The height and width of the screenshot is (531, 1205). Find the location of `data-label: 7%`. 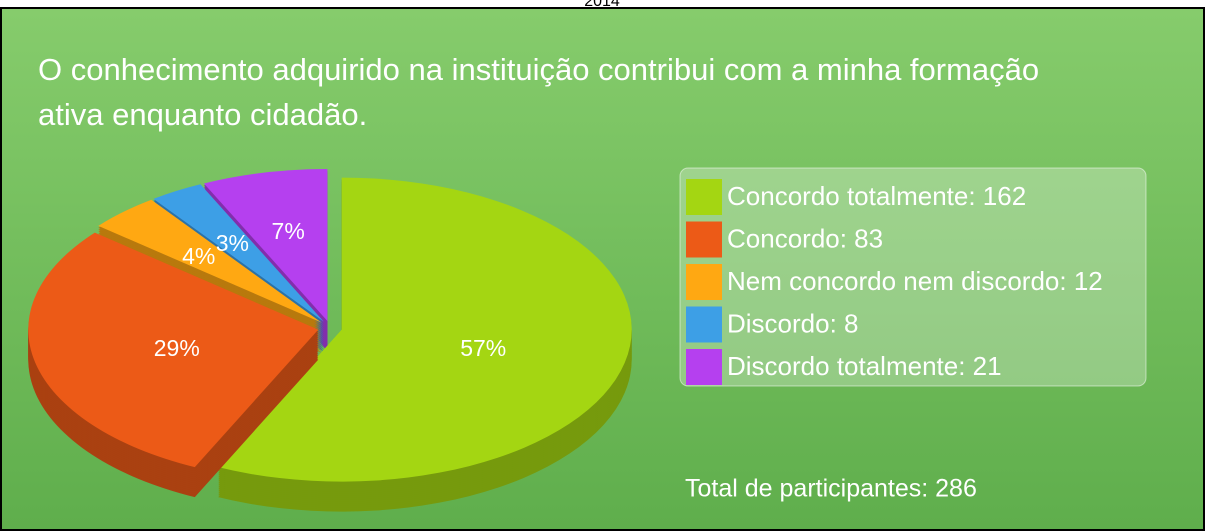

data-label: 7% is located at coordinates (288, 231).